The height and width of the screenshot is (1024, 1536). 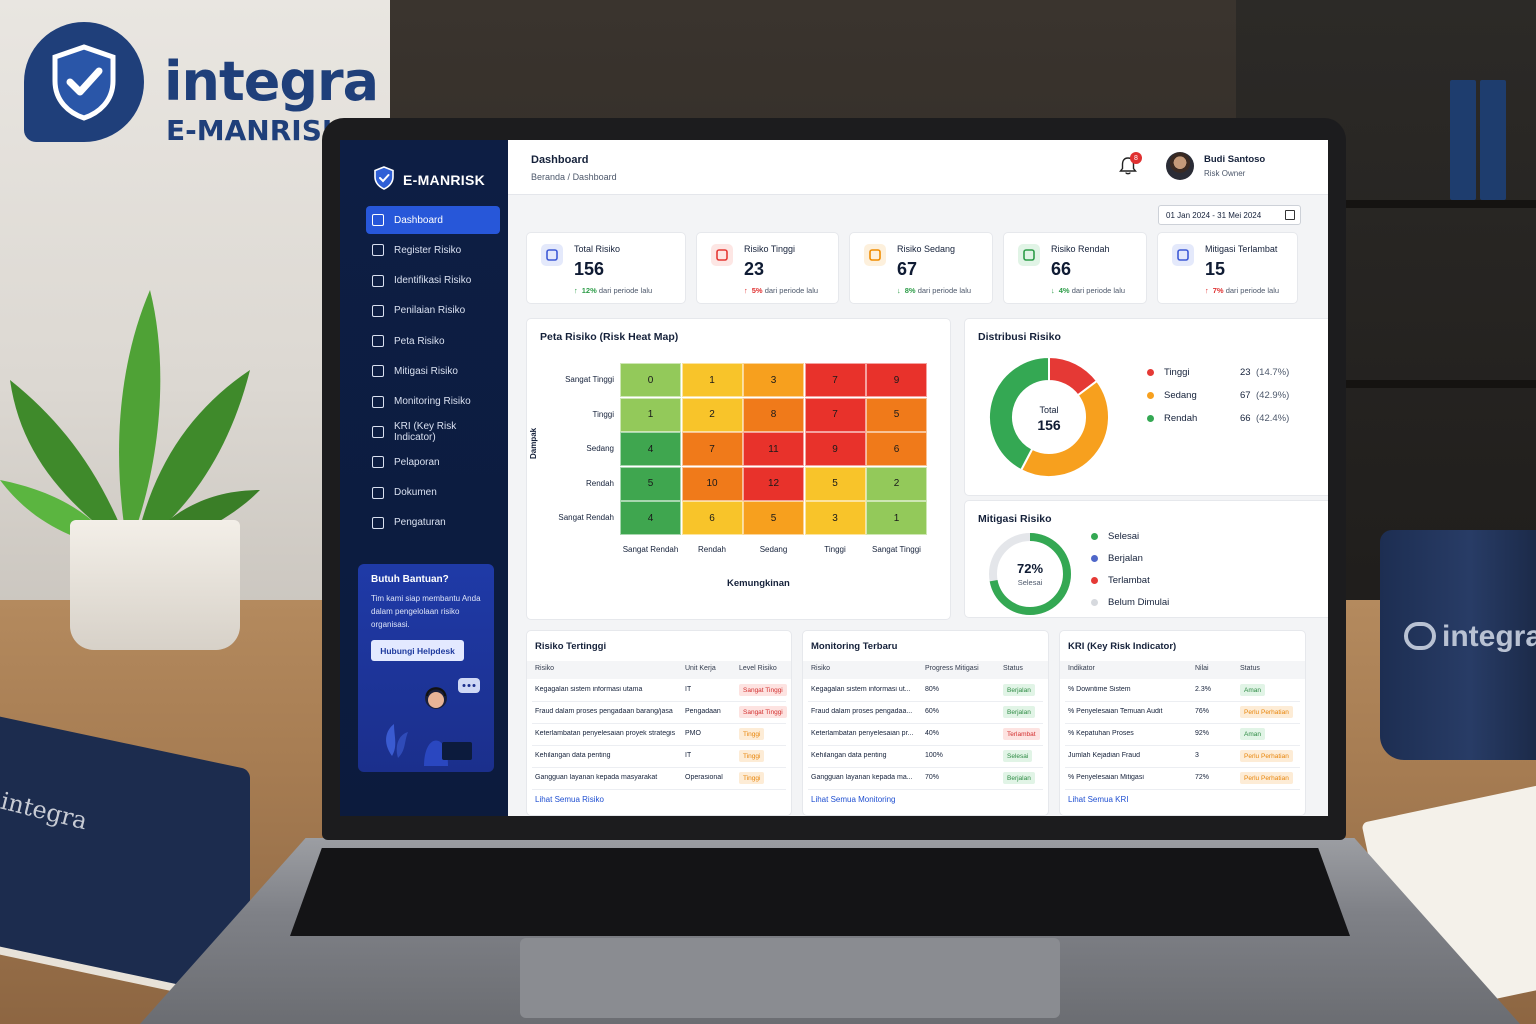 I want to click on warning-icon, so click(x=722, y=255).